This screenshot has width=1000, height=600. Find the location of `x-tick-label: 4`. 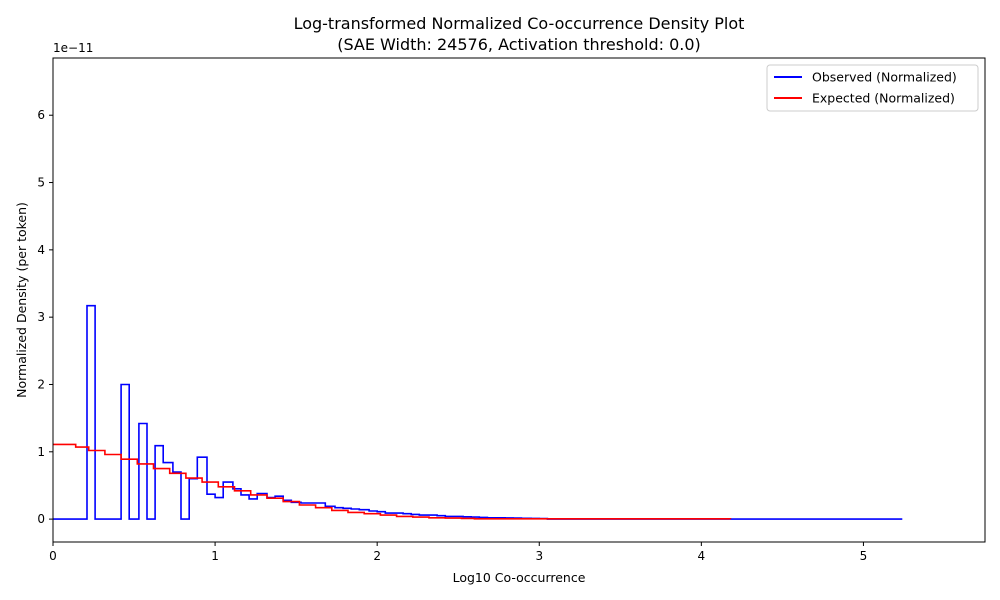

x-tick-label: 4 is located at coordinates (702, 556).